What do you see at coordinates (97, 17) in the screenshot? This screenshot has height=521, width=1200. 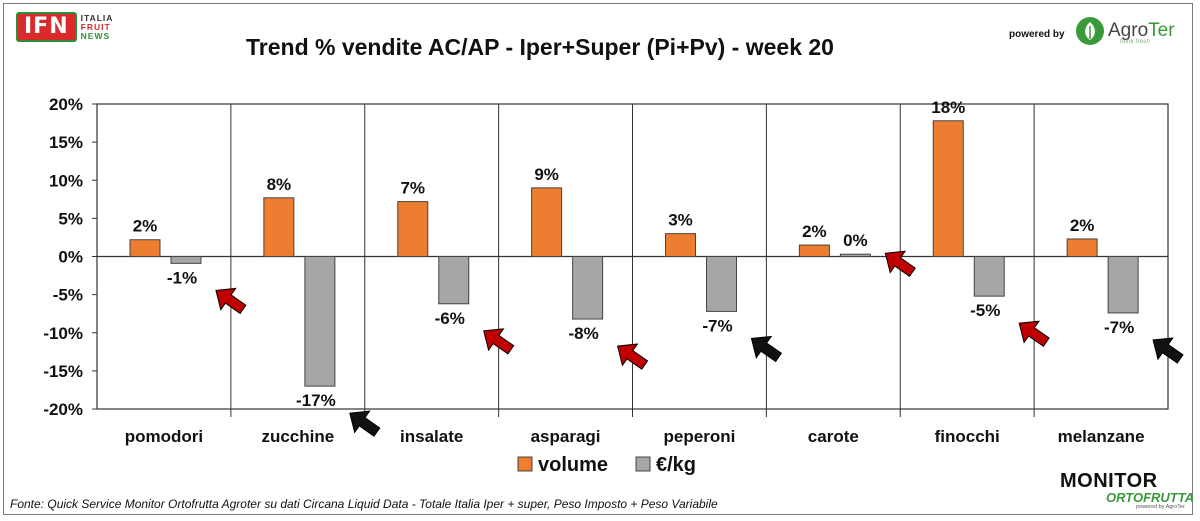 I see `ifn-logo-line1: ITALIA` at bounding box center [97, 17].